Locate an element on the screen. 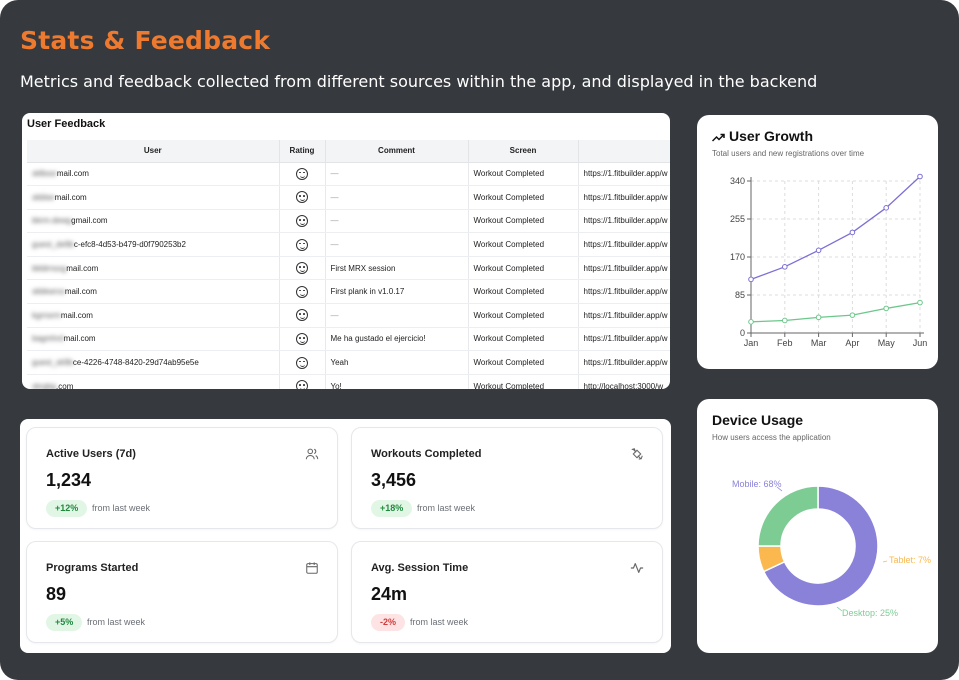  user-cell: bkldrnsxgmail.com is located at coordinates (153, 268).